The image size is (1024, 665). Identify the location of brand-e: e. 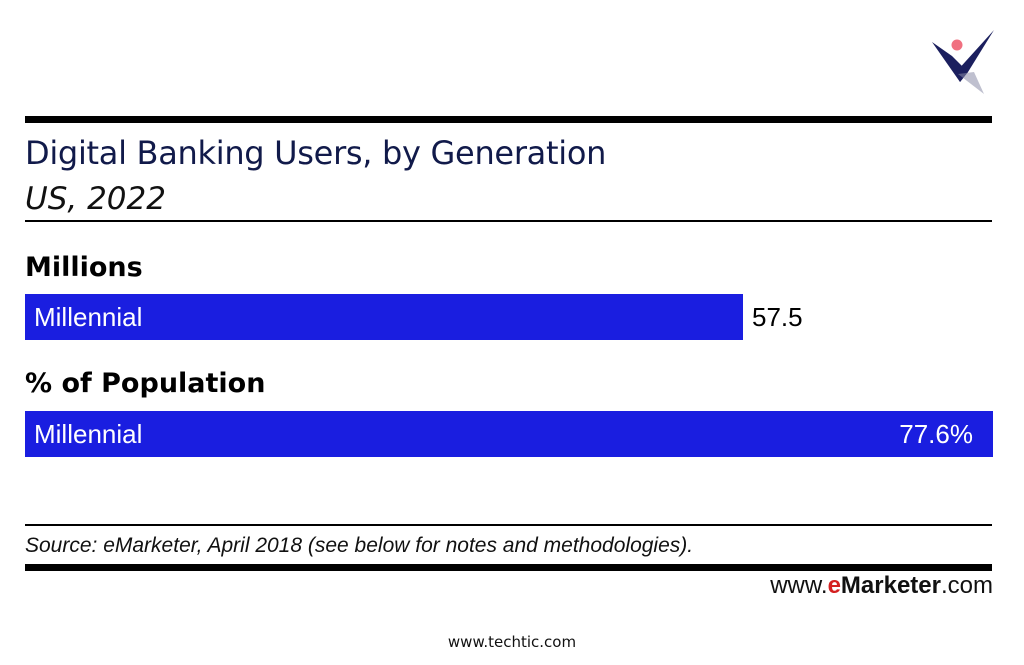
(834, 585).